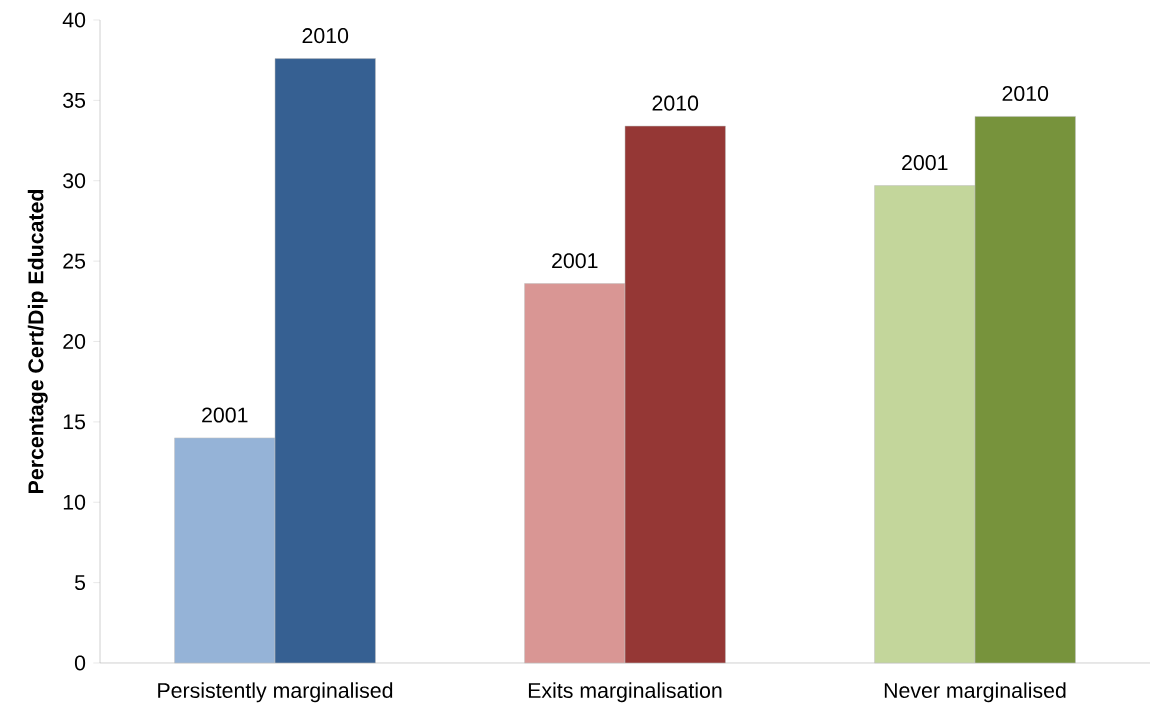 This screenshot has height=716, width=1151. Describe the element at coordinates (625, 692) in the screenshot. I see `x-tick-label: Exits marginalisation` at that location.